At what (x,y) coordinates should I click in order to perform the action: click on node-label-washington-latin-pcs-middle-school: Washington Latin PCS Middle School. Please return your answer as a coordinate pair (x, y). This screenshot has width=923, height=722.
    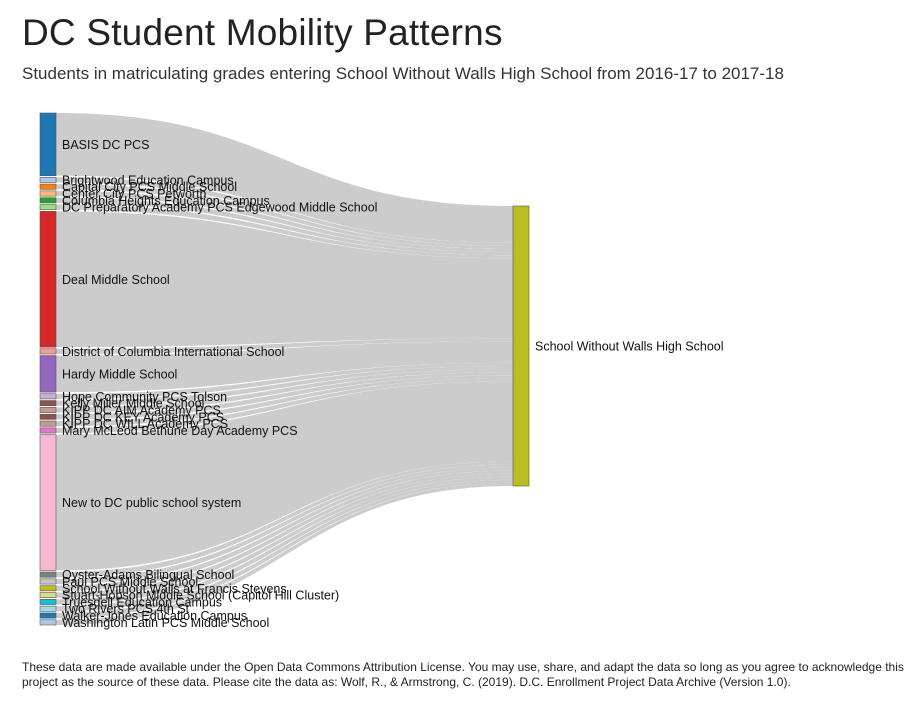
    Looking at the image, I should click on (165, 623).